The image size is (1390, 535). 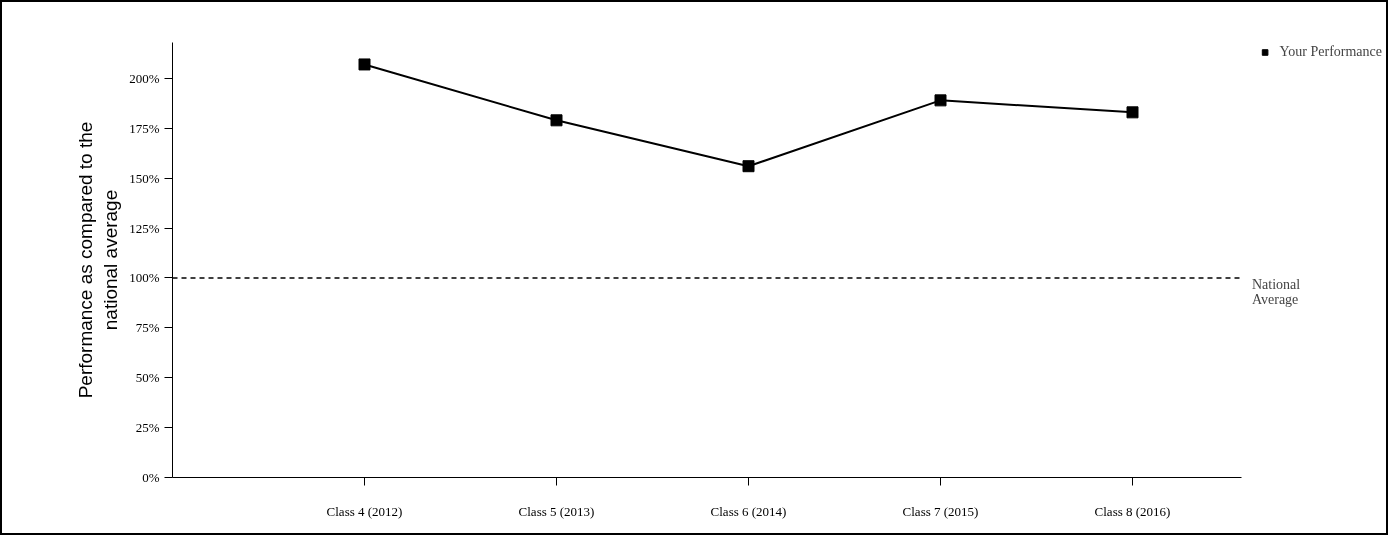 What do you see at coordinates (364, 511) in the screenshot?
I see `x-tick-label: Class 4 (2012)` at bounding box center [364, 511].